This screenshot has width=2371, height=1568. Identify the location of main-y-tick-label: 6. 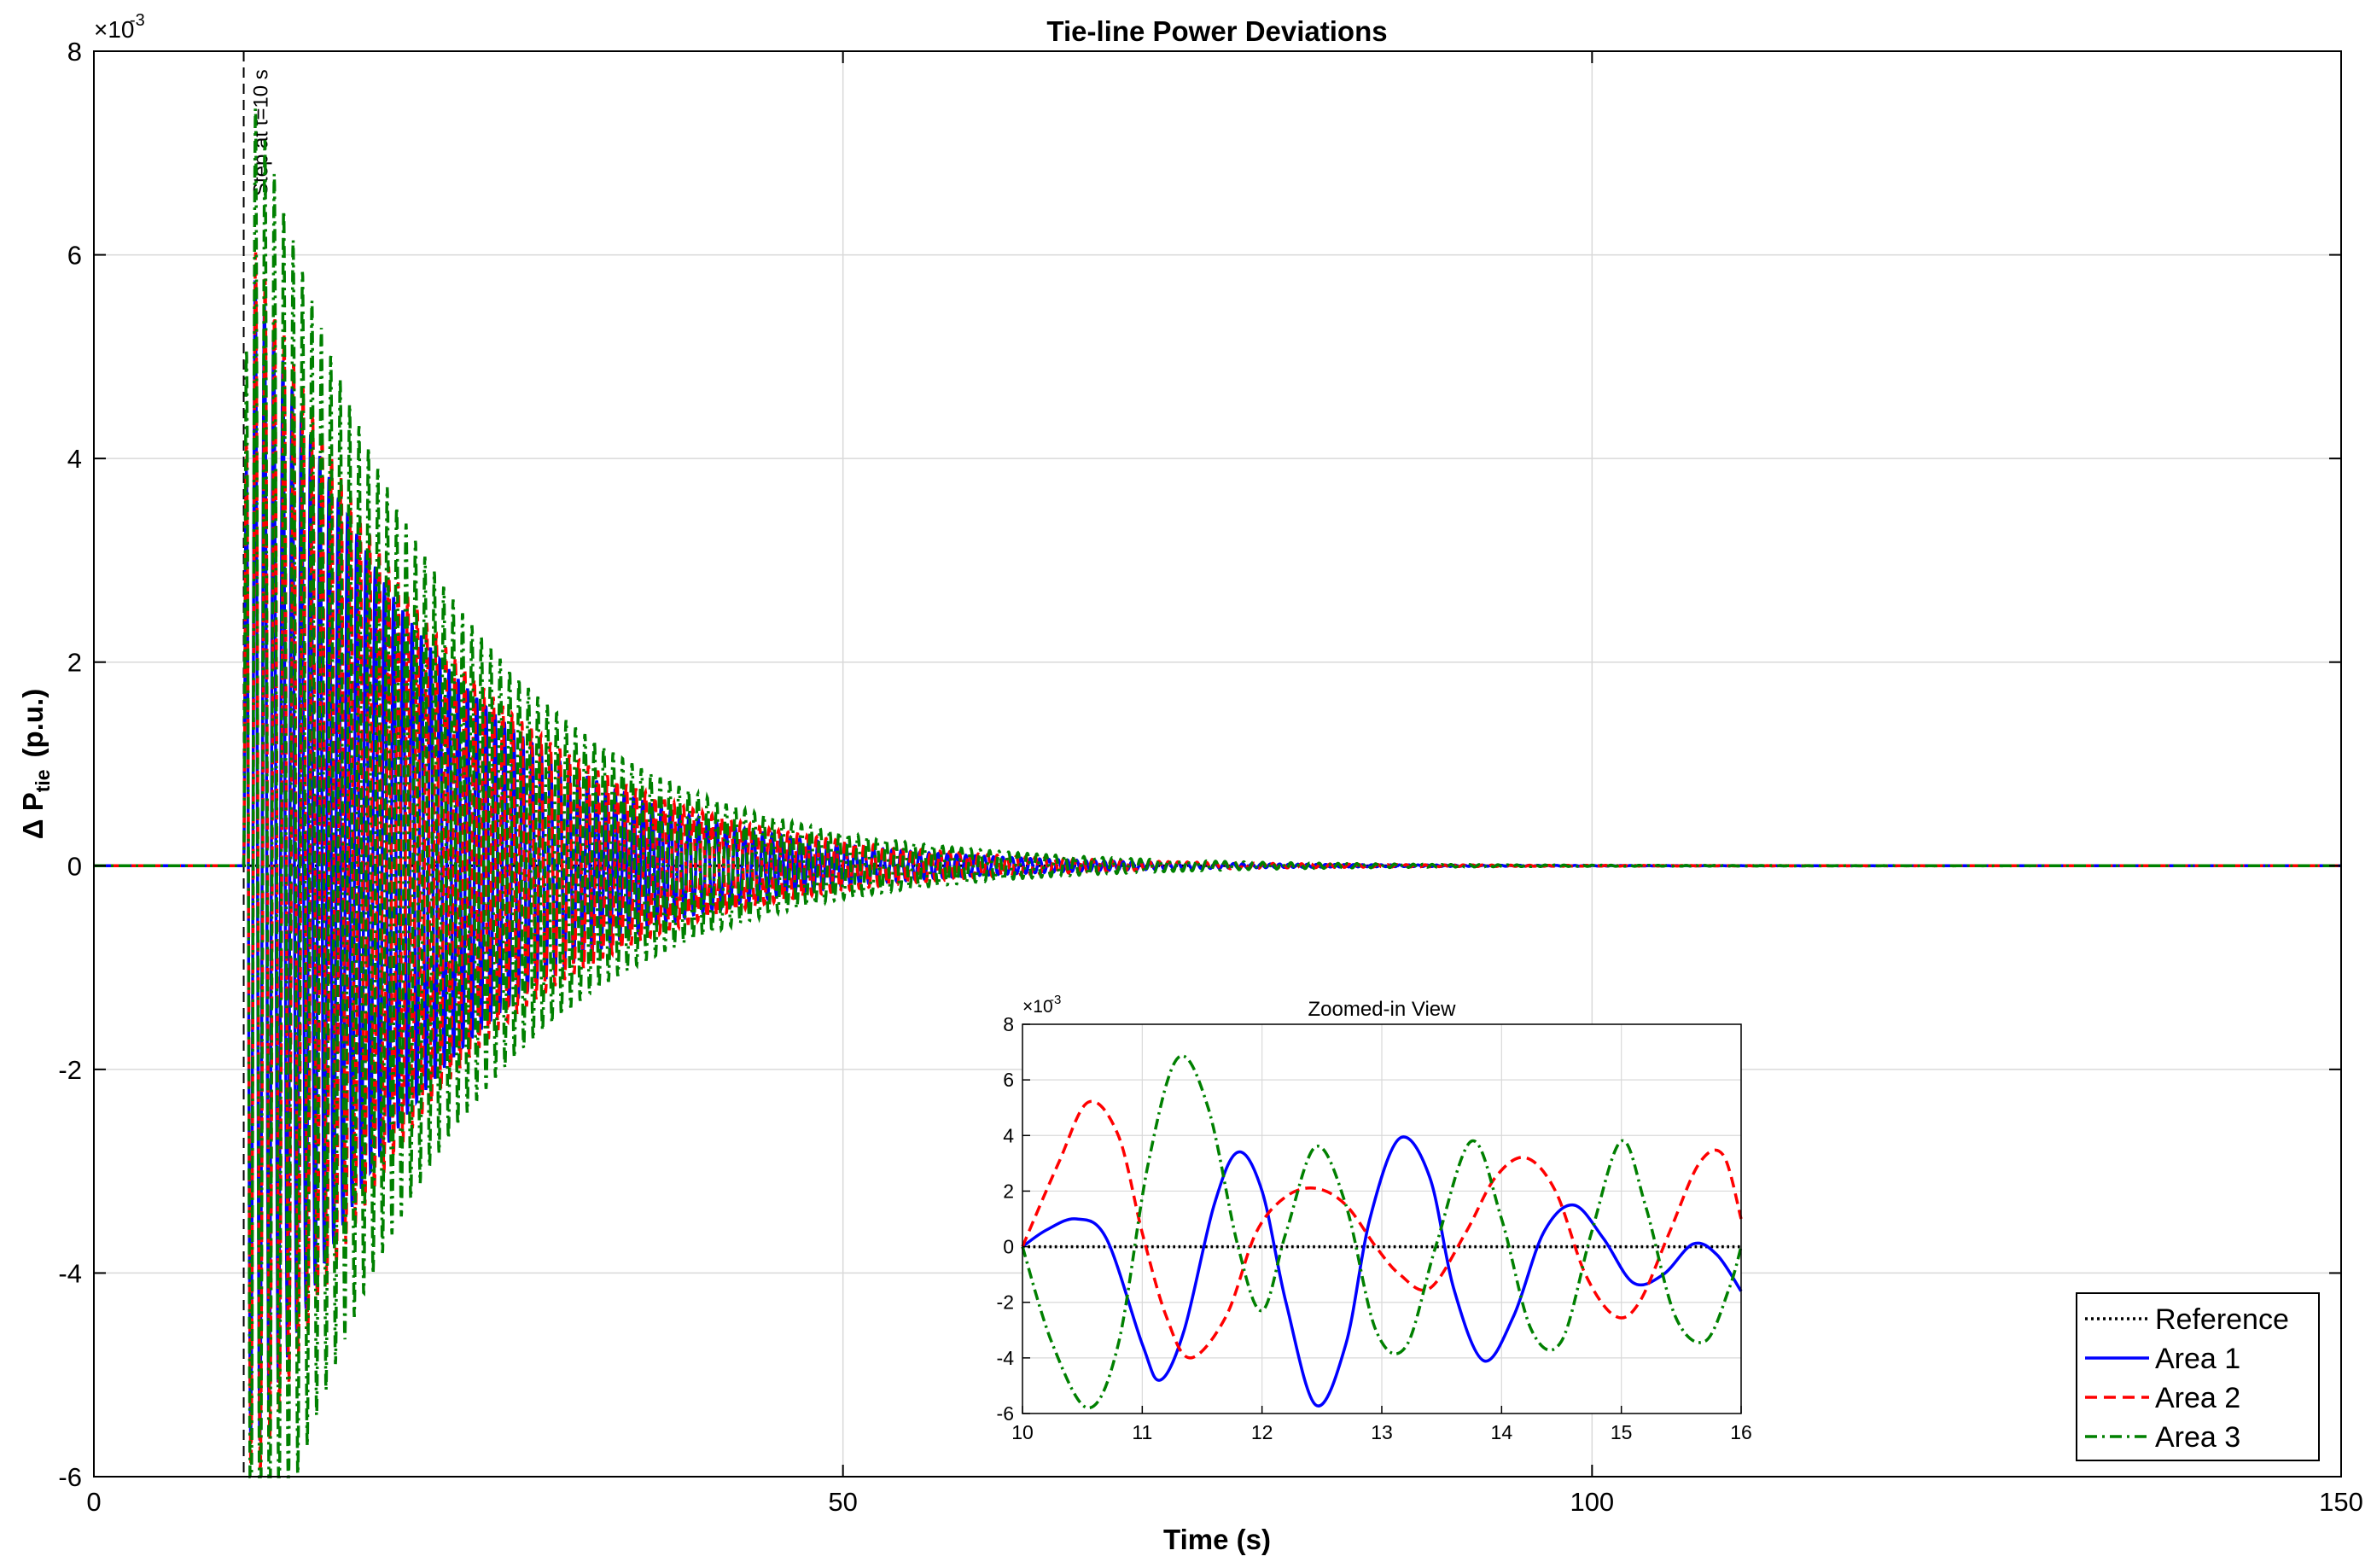
(74, 256).